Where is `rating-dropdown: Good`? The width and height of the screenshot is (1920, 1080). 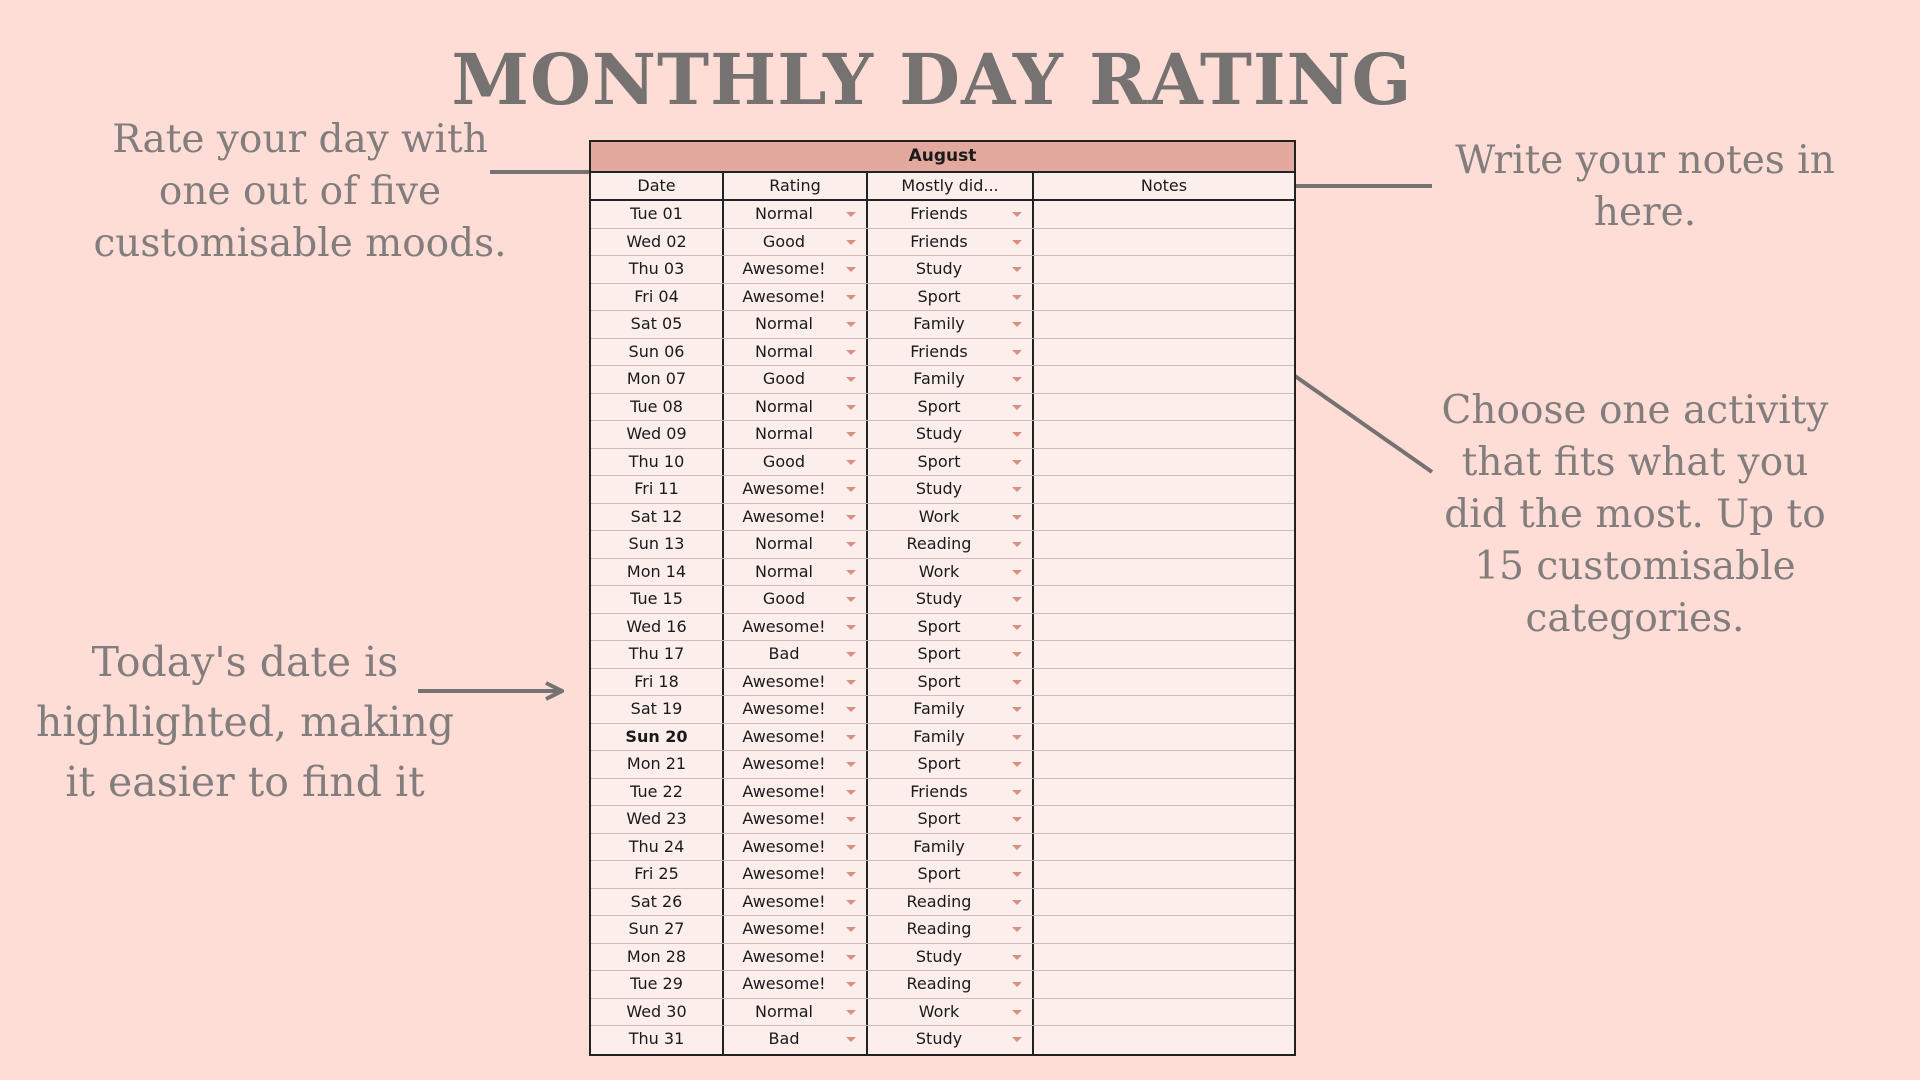 rating-dropdown: Good is located at coordinates (796, 461).